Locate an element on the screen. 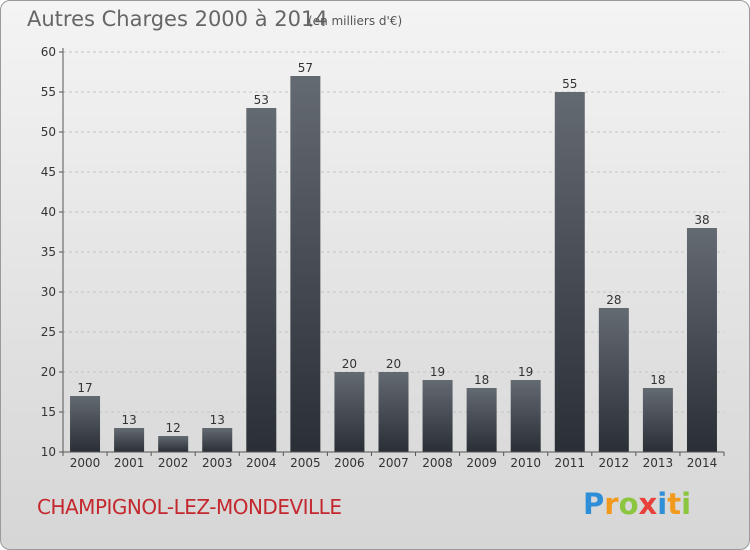 The height and width of the screenshot is (550, 750). x-tick-label: 2009 is located at coordinates (481, 463).